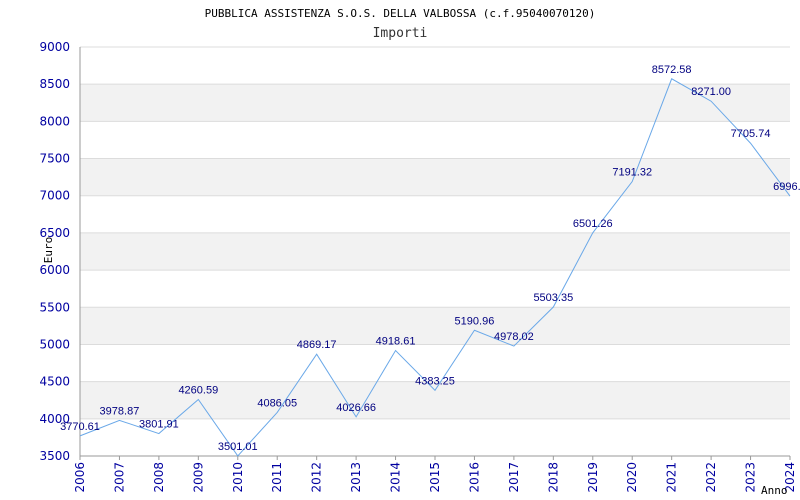 The height and width of the screenshot is (500, 800). What do you see at coordinates (396, 477) in the screenshot?
I see `x-tick-label: 2014` at bounding box center [396, 477].